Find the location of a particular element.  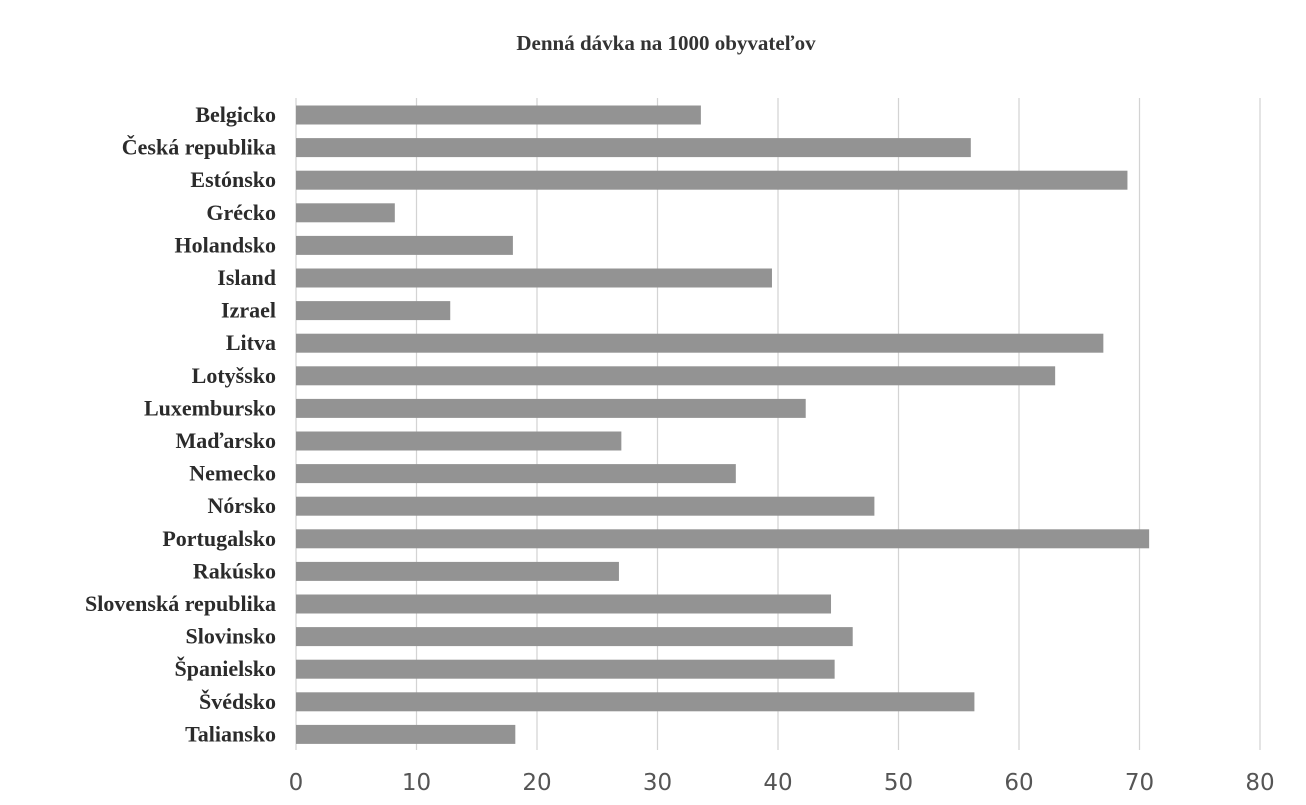

category-label: Španielsko is located at coordinates (226, 668).